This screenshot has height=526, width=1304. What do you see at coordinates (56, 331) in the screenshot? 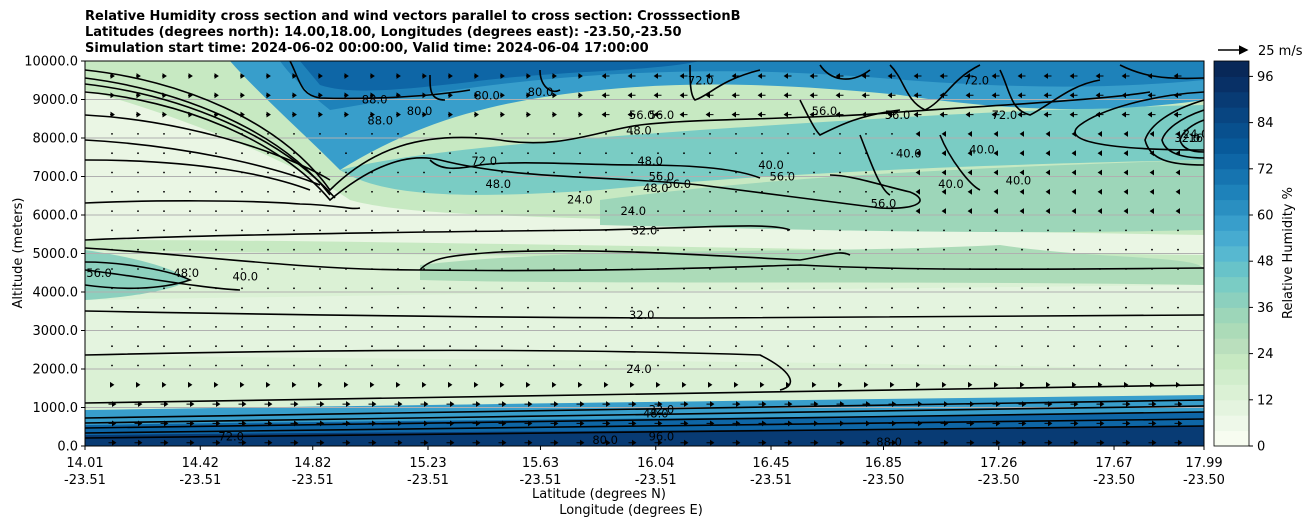
I see `y-tick-label: 3000.0` at bounding box center [56, 331].